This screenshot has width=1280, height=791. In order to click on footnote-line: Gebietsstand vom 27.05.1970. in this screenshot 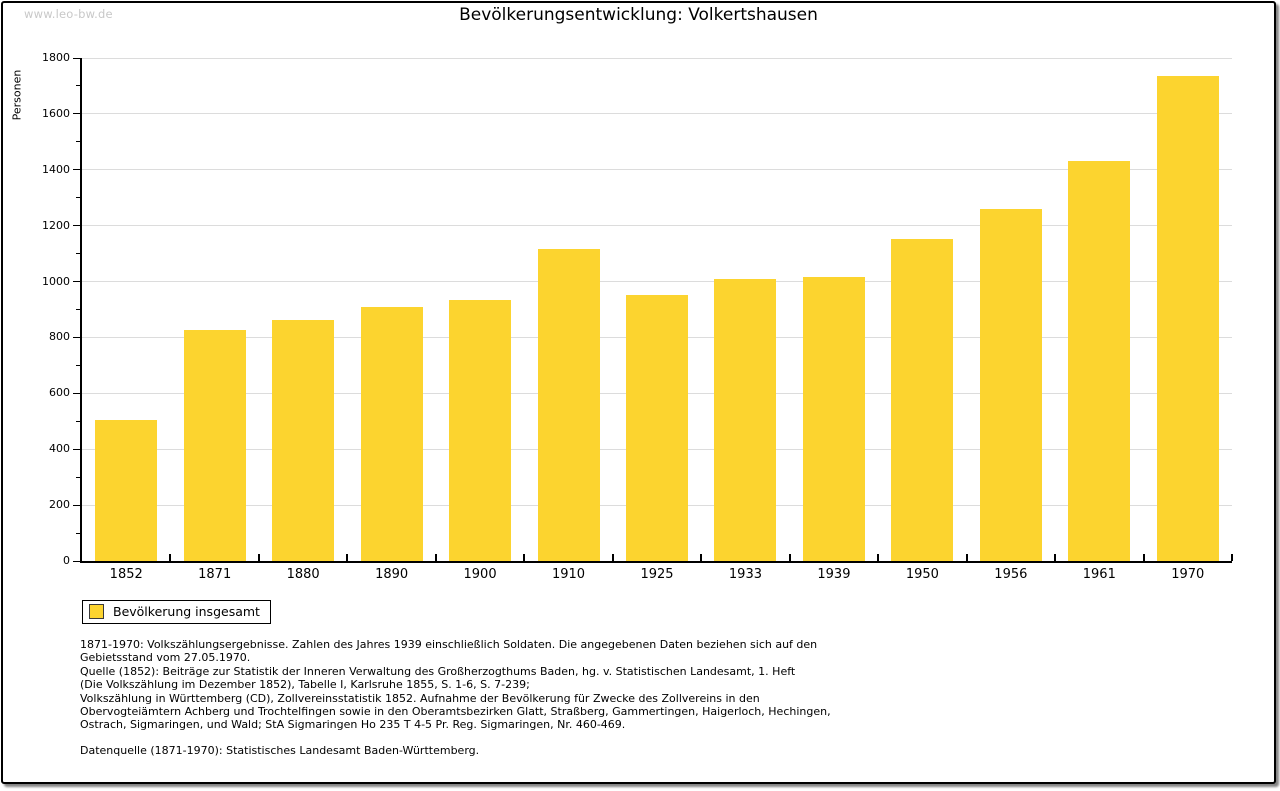, I will do `click(165, 658)`.